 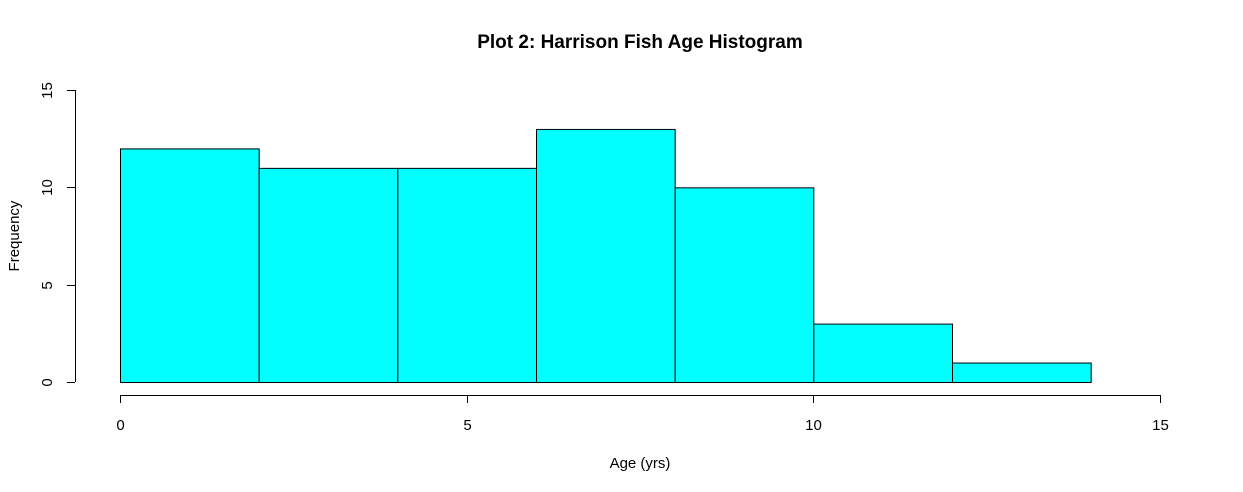 I want to click on y-tick-label: 10, so click(x=47, y=187).